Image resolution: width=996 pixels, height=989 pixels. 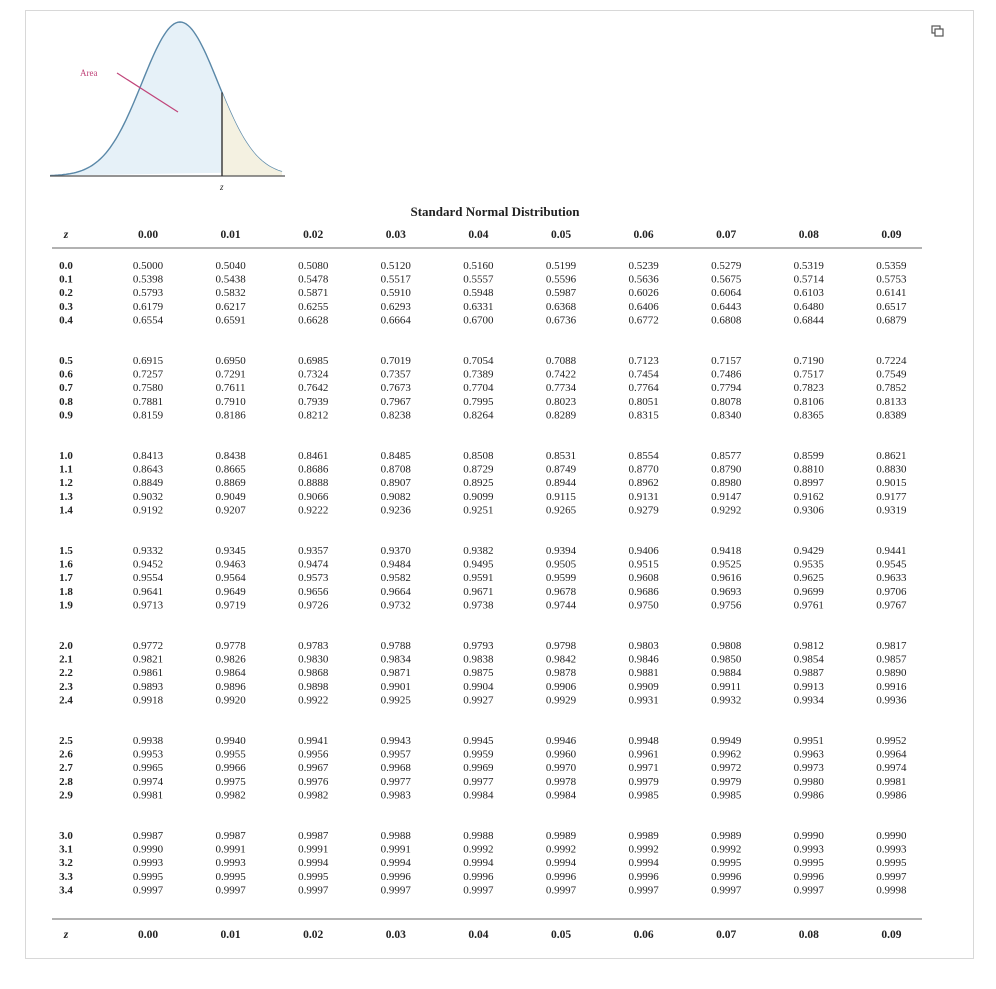 What do you see at coordinates (561, 307) in the screenshot?
I see `cell: 0.6368` at bounding box center [561, 307].